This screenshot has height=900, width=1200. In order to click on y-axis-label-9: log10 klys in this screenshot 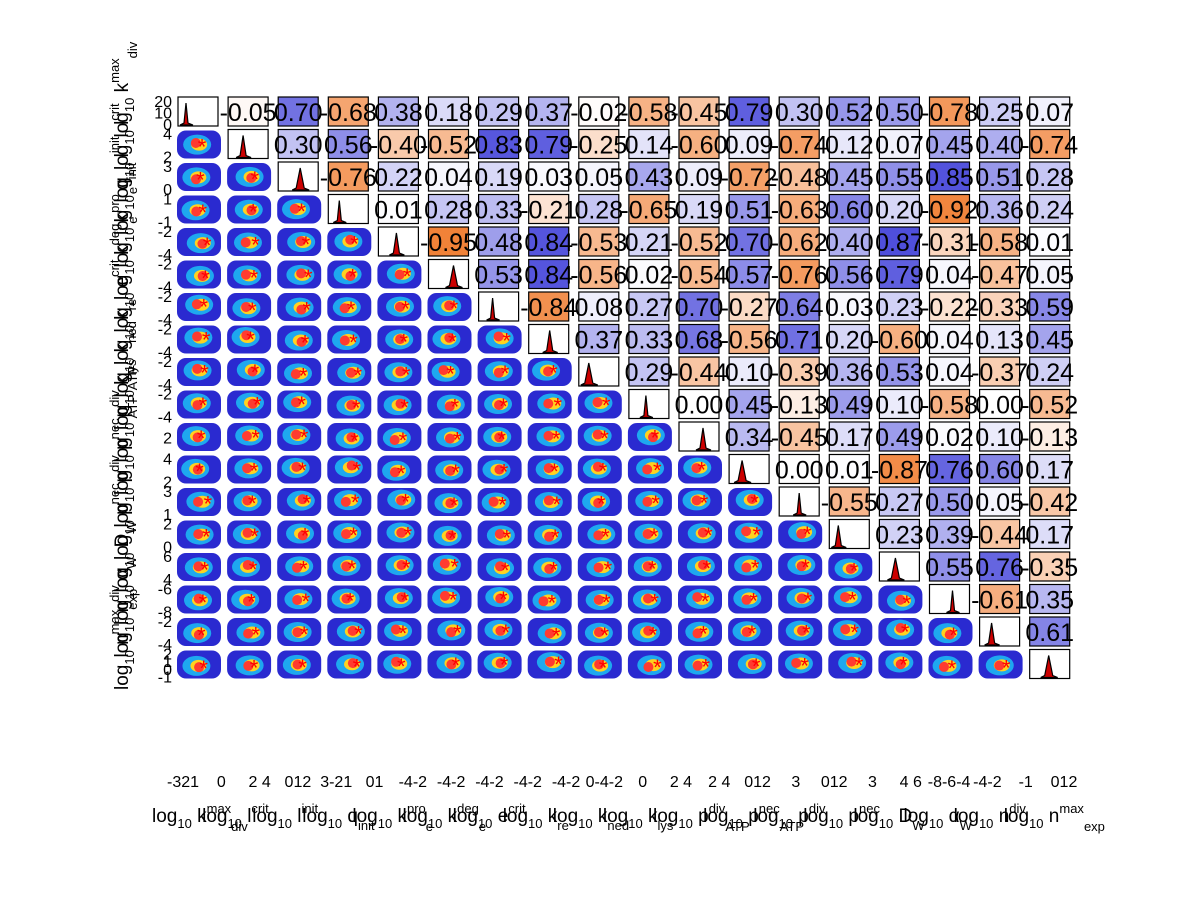, I will do `click(125, 394)`.